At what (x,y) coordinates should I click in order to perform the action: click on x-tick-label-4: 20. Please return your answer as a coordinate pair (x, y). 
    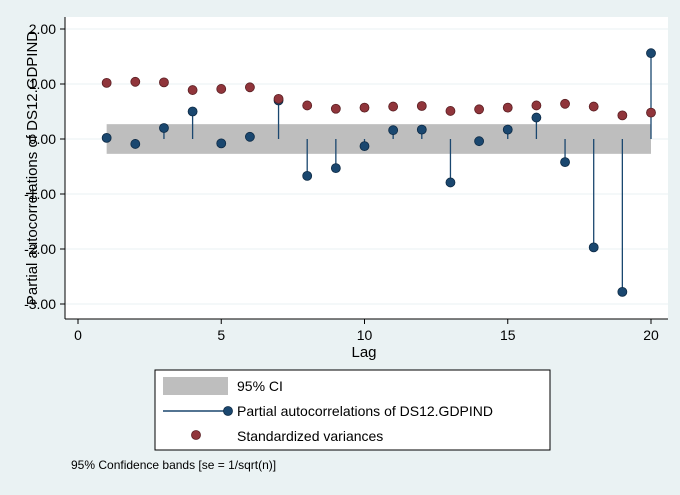
    Looking at the image, I should click on (651, 335).